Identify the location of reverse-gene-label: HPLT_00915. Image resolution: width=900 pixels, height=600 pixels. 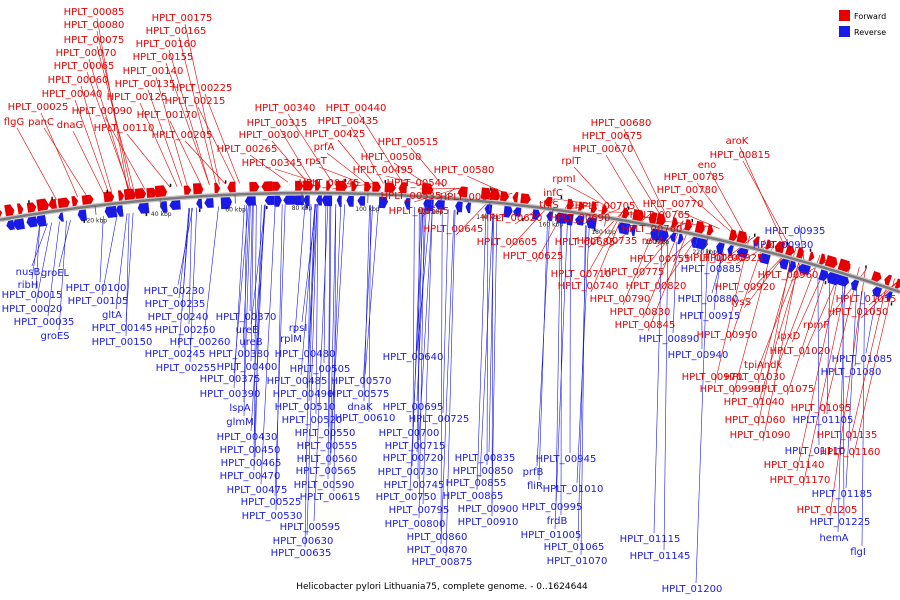
(710, 316).